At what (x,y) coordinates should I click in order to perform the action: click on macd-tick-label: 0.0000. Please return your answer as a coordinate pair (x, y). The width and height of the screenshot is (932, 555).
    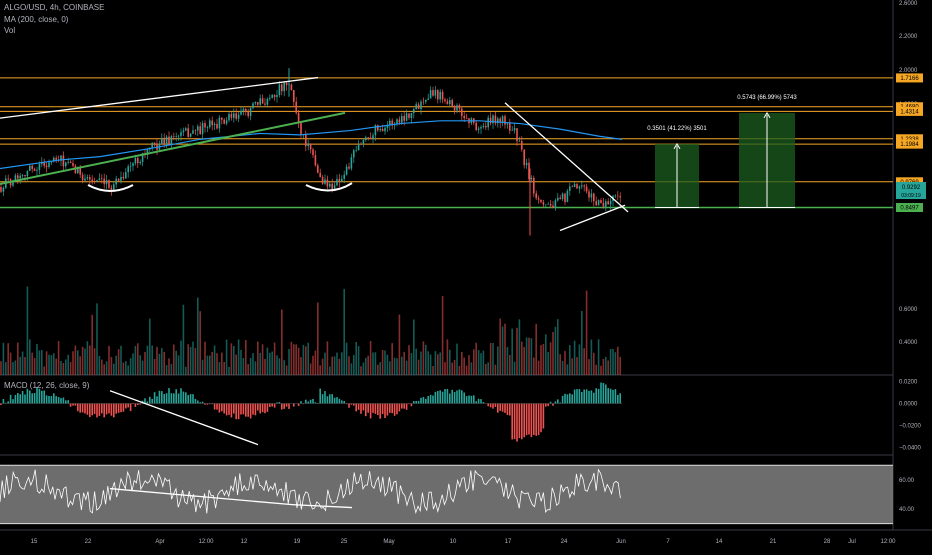
    Looking at the image, I should click on (908, 404).